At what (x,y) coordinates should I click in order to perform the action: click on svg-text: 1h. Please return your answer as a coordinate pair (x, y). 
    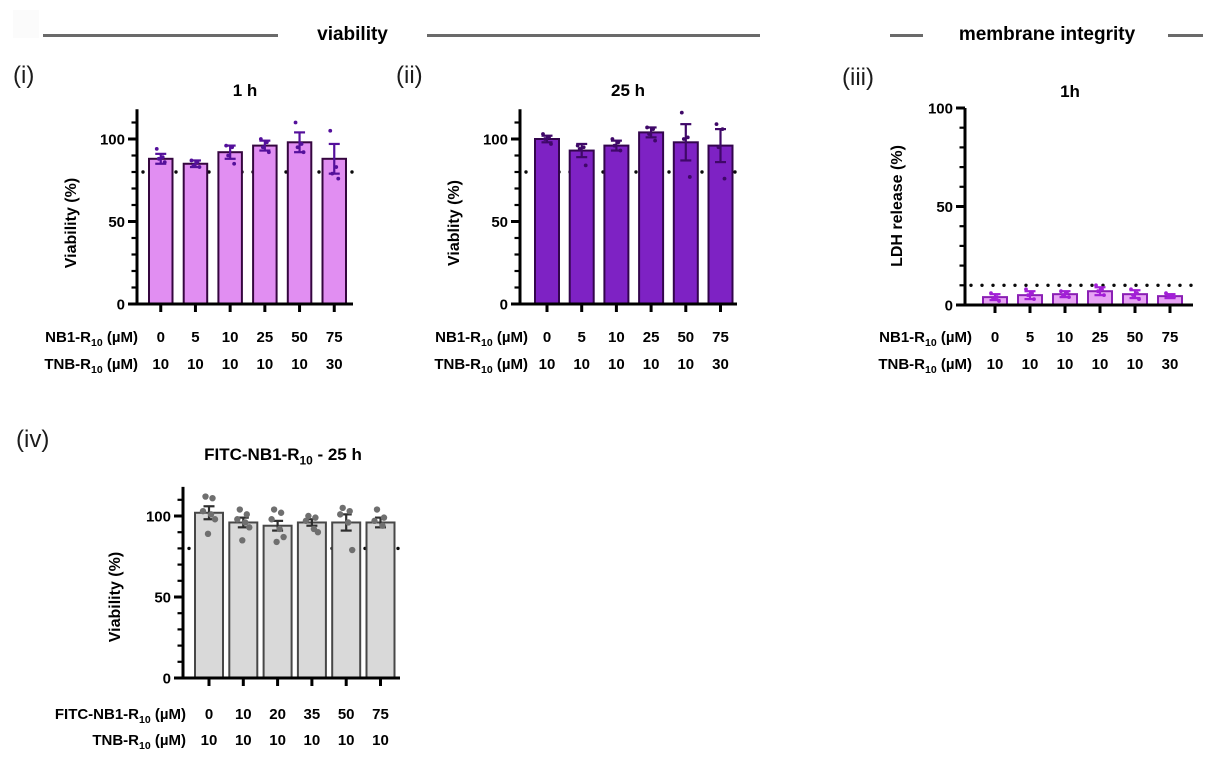
    Looking at the image, I should click on (1070, 91).